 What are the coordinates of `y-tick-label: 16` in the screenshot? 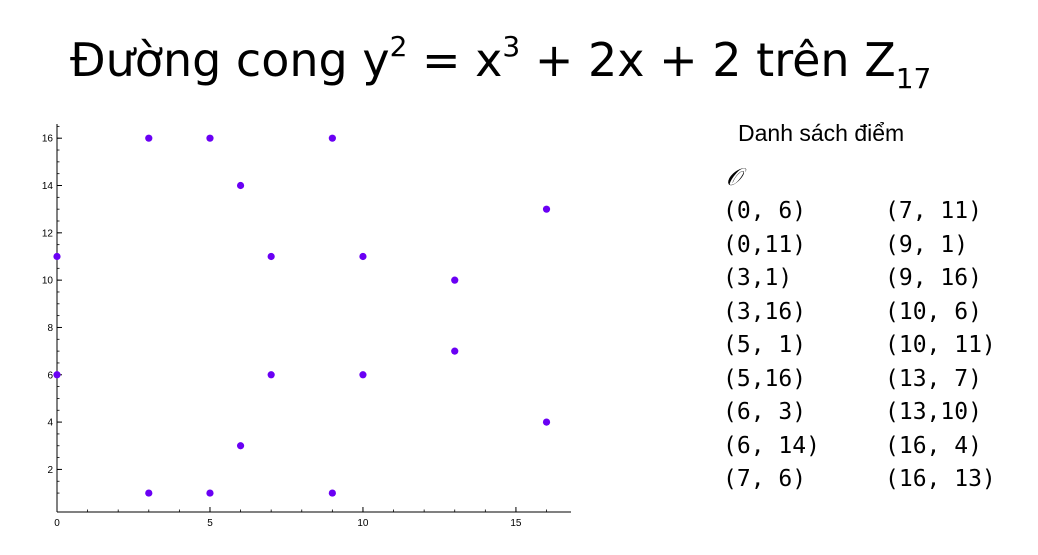 It's located at (48, 139).